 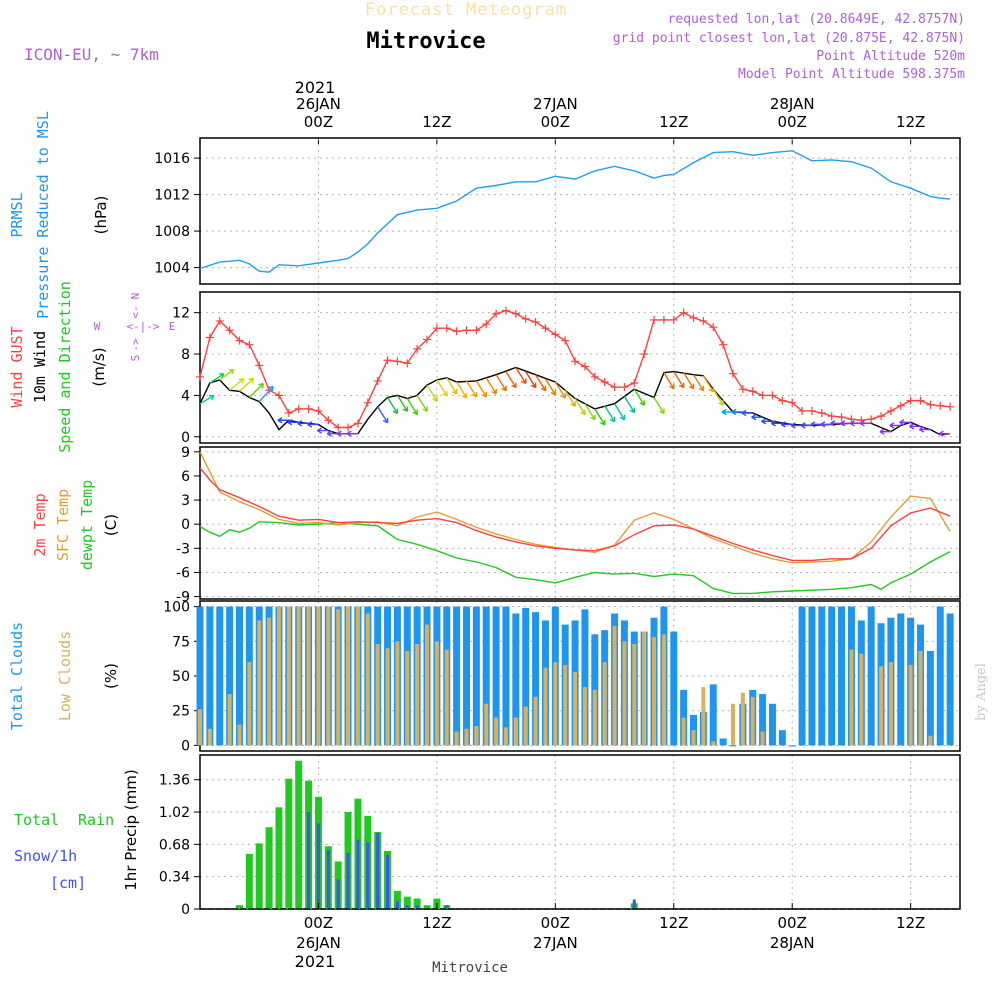 What do you see at coordinates (181, 642) in the screenshot?
I see `clouds-ytick-label-1: 75` at bounding box center [181, 642].